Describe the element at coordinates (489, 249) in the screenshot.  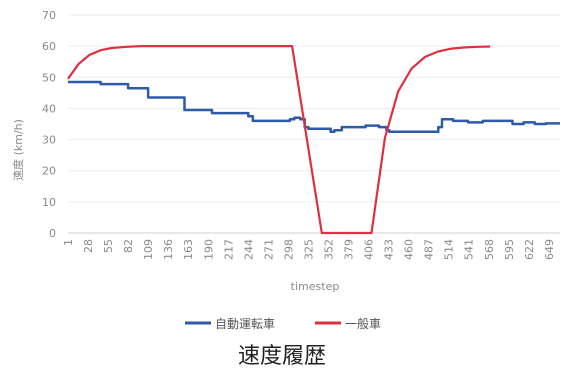
I see `x-tick-label: 568` at that location.